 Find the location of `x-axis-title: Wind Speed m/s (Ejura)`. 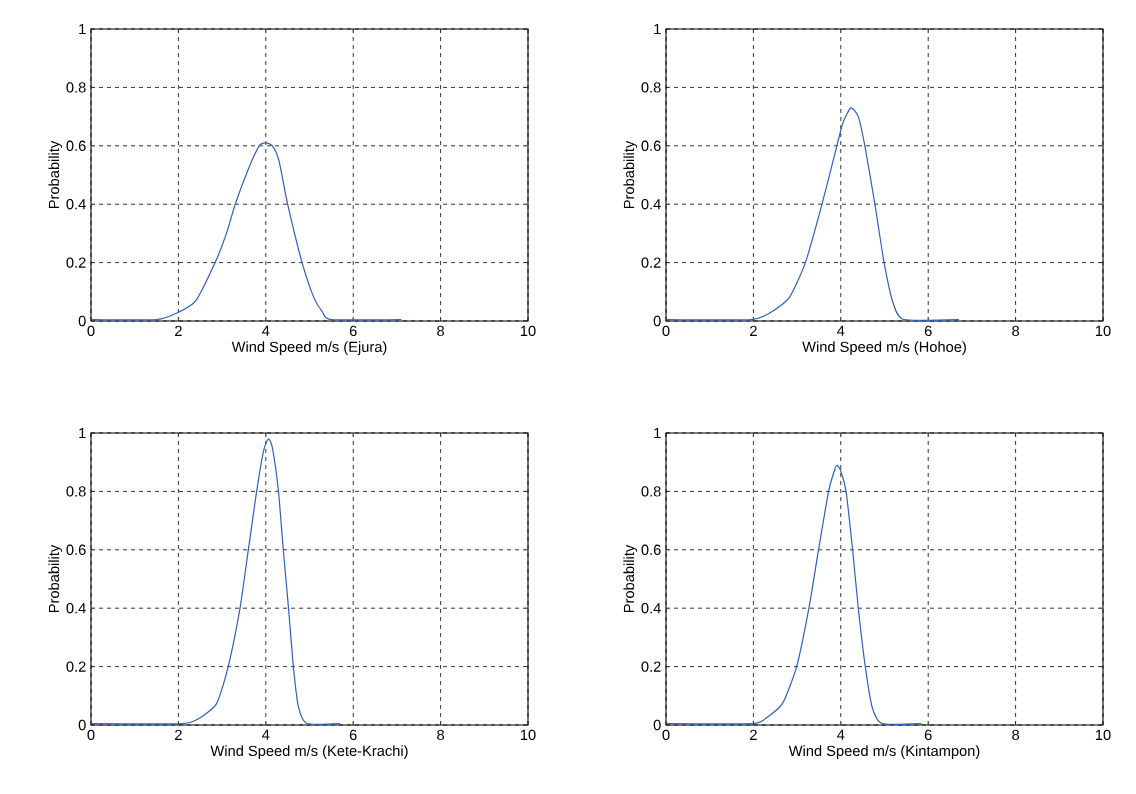

x-axis-title: Wind Speed m/s (Ejura) is located at coordinates (309, 348).